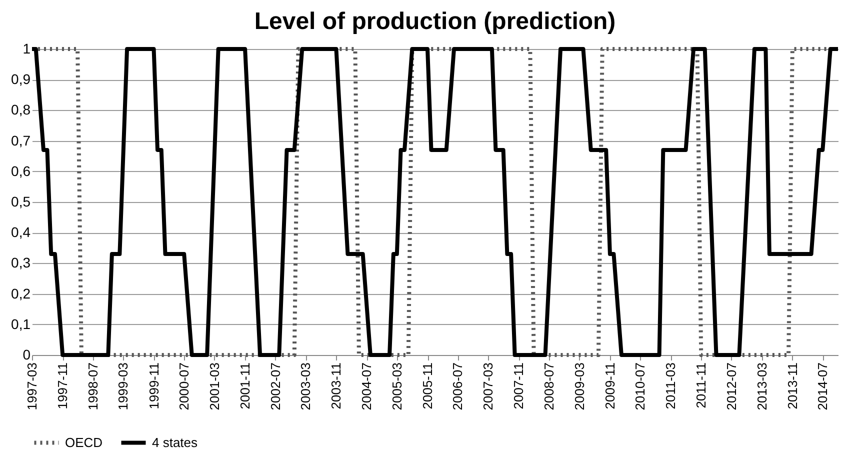  What do you see at coordinates (175, 442) in the screenshot?
I see `legend-label: 4 states` at bounding box center [175, 442].